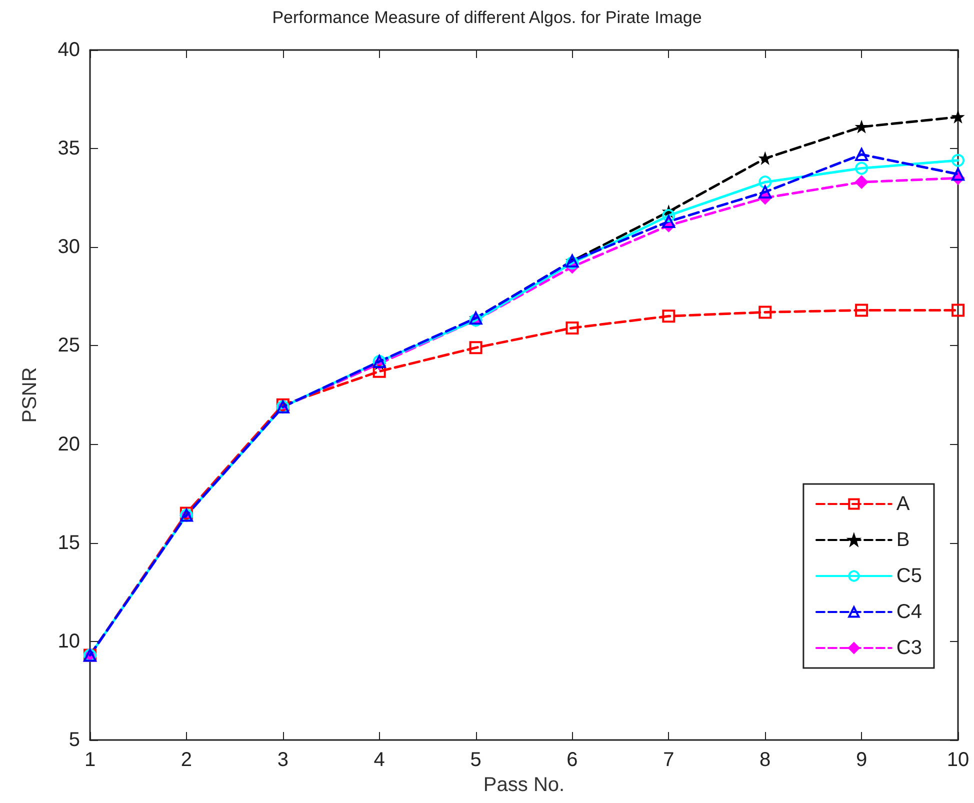 The width and height of the screenshot is (974, 803). Describe the element at coordinates (379, 760) in the screenshot. I see `x-tick-label: 4` at that location.